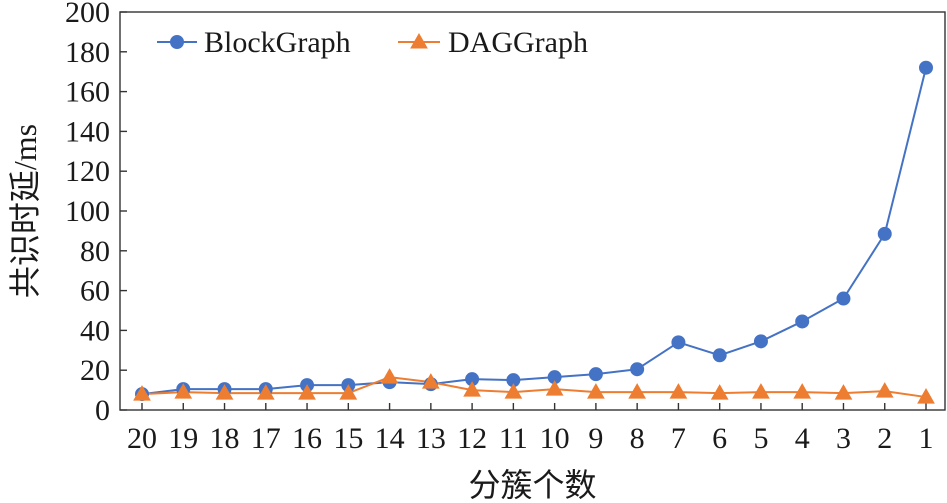  Describe the element at coordinates (87, 92) in the screenshot. I see `y-tick-label: 160` at that location.